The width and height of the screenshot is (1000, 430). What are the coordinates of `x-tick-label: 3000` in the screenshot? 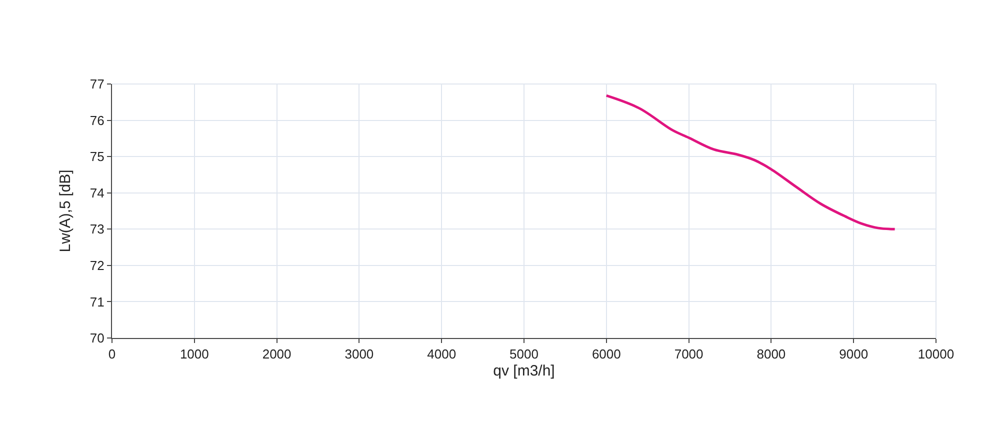 It's located at (359, 354).